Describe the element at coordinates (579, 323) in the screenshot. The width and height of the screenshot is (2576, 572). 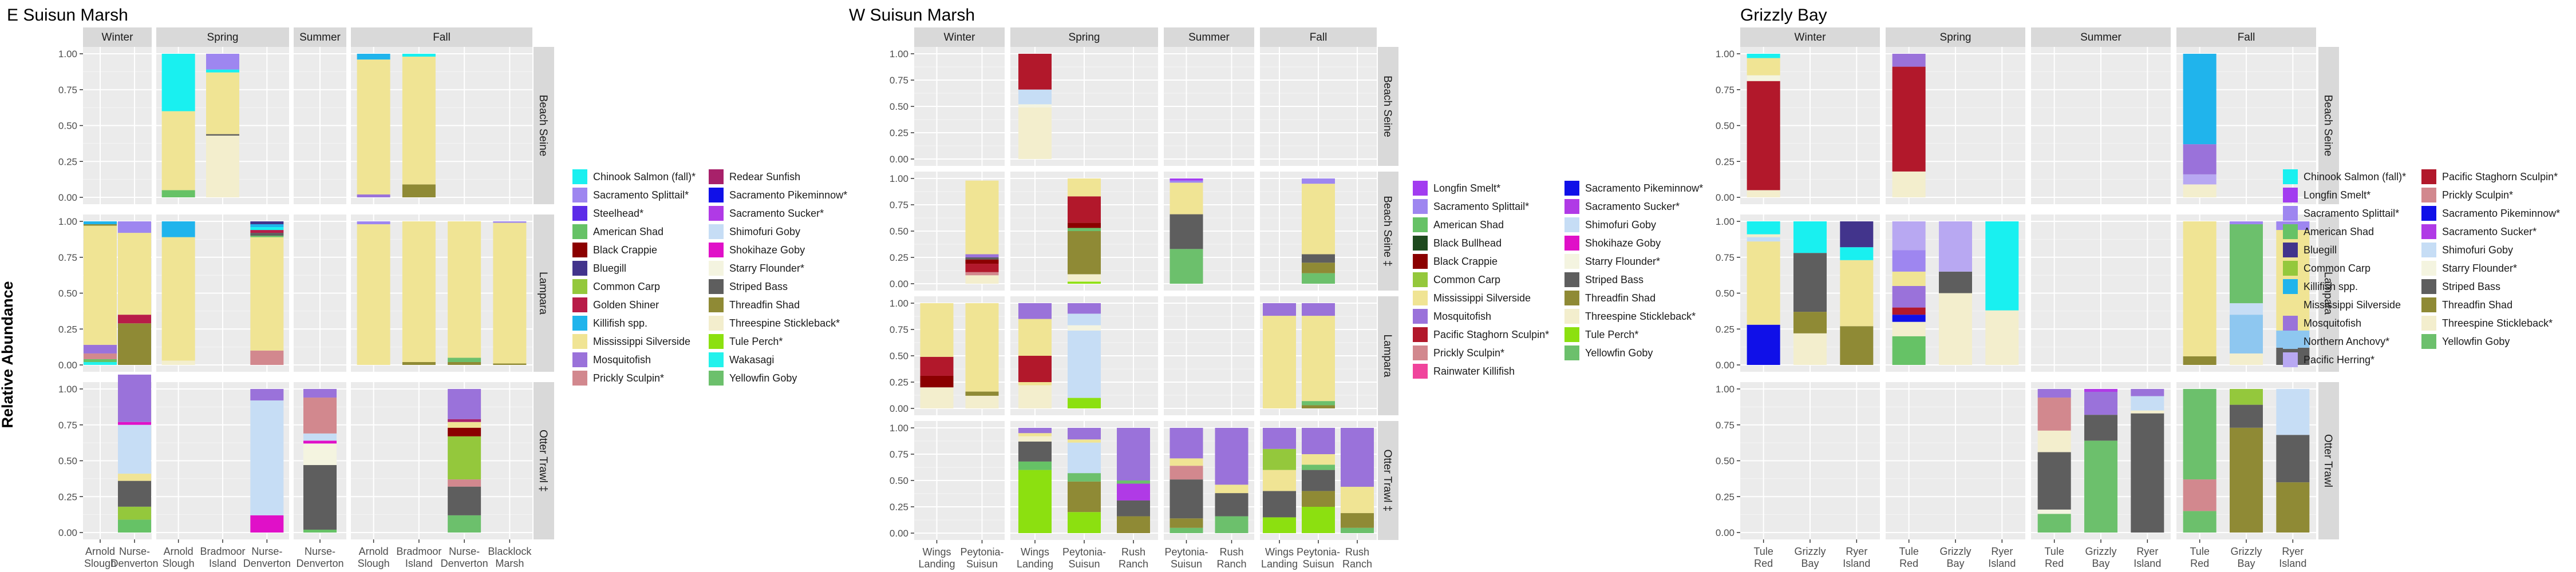
I see `legend-swatch-killifish-spp` at that location.